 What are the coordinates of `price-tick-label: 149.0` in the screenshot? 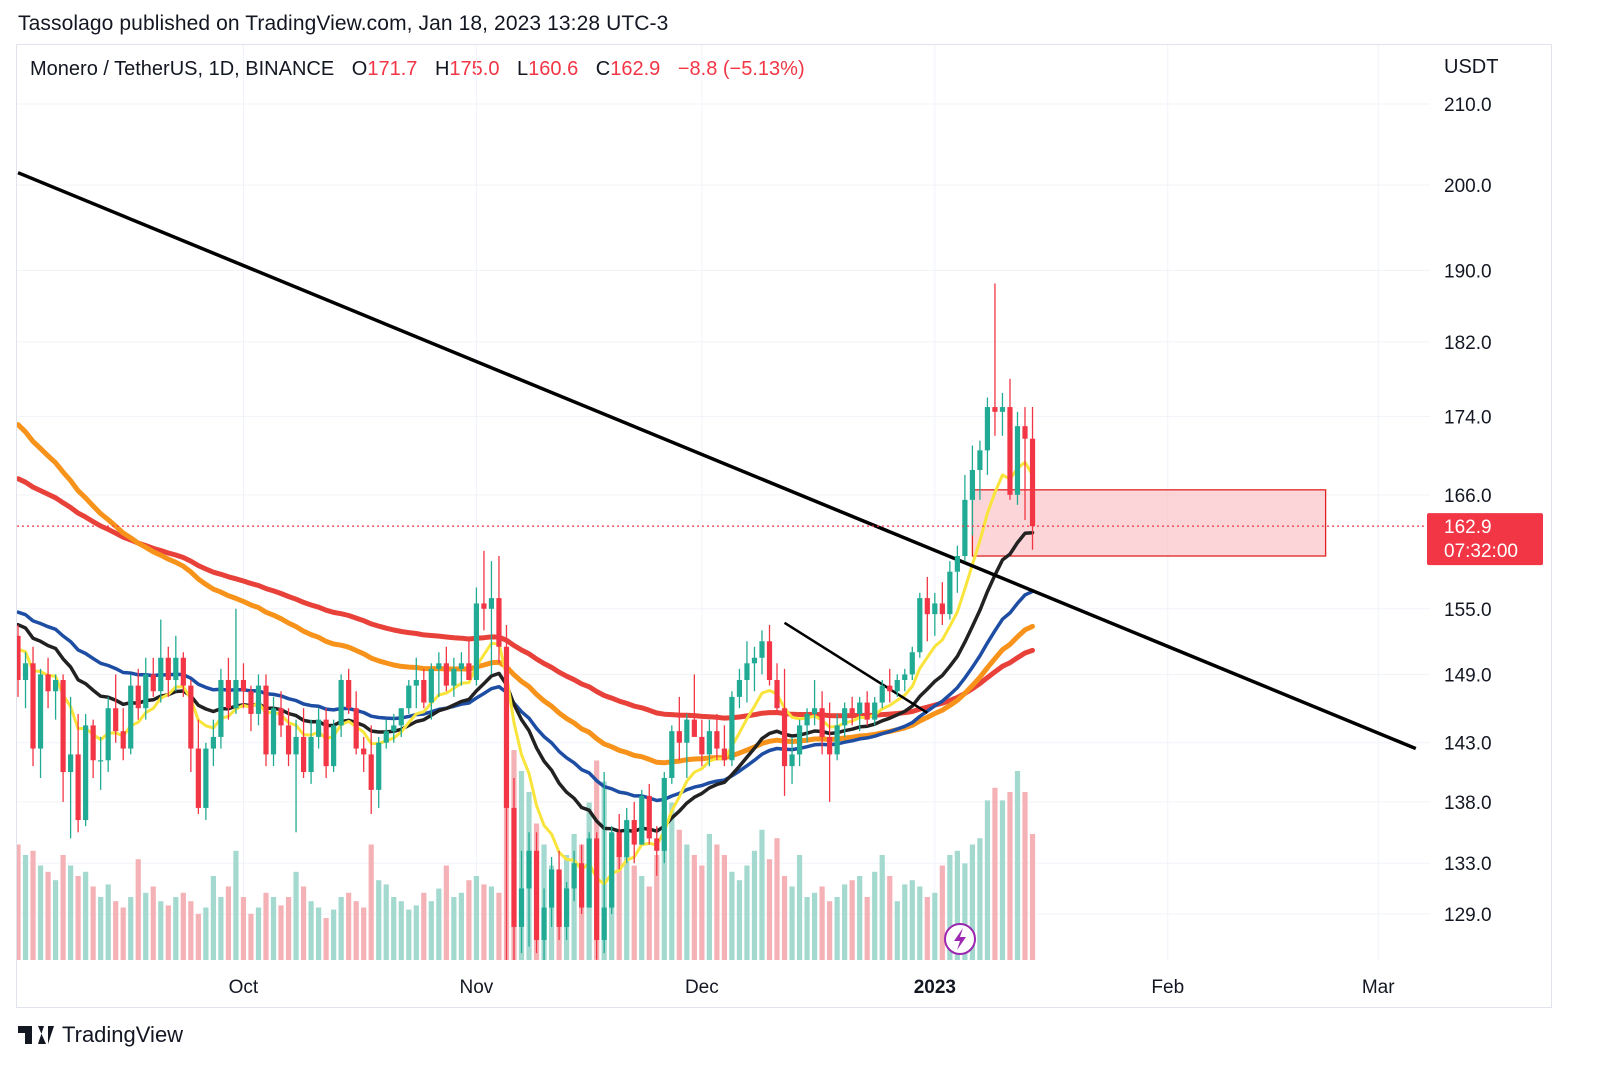 It's located at (1468, 675).